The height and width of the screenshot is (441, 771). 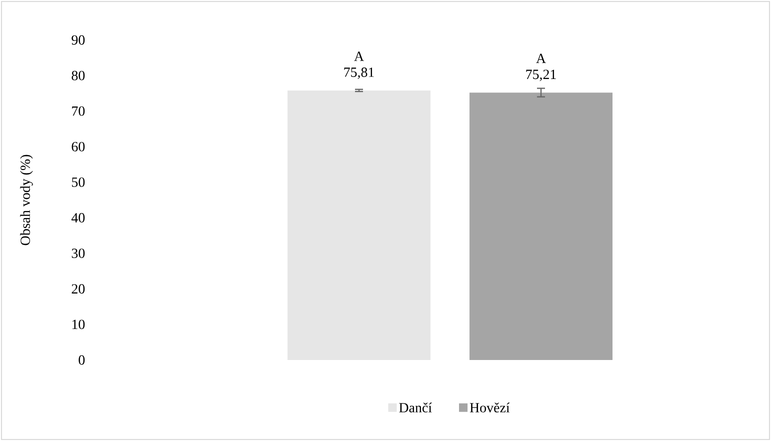 I want to click on y-tick-label: 40, so click(x=78, y=217).